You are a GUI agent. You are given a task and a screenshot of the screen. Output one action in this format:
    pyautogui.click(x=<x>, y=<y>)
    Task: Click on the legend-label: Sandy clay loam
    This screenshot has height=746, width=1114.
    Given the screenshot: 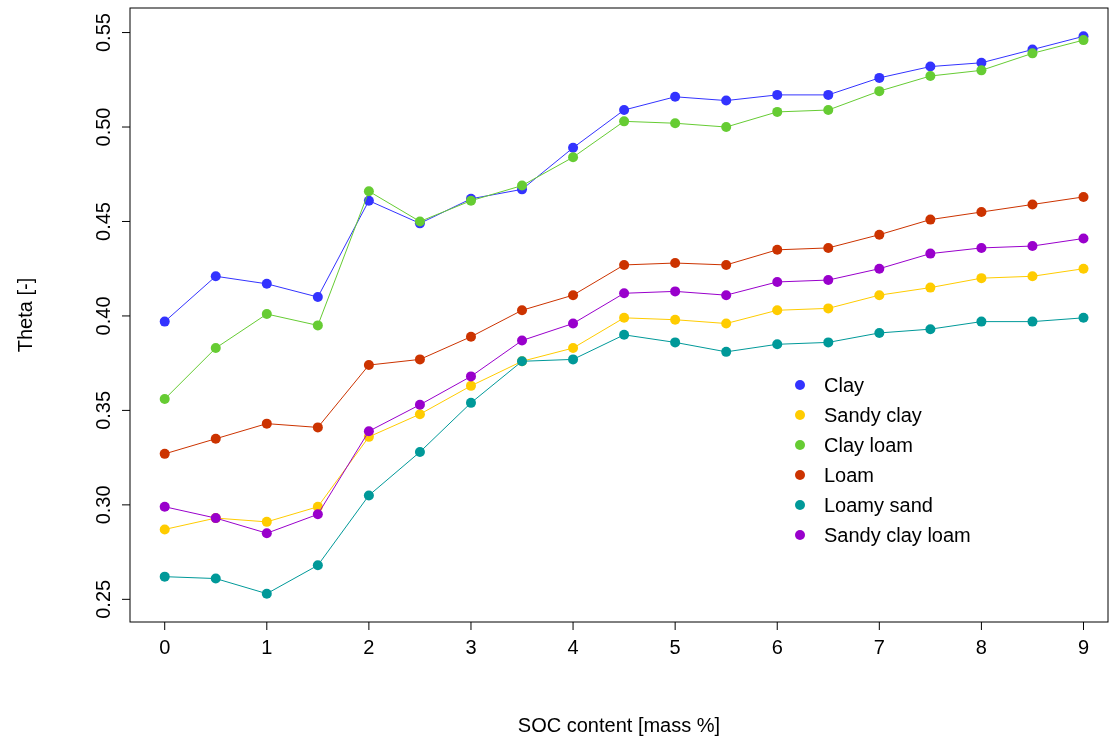 What is the action you would take?
    pyautogui.click(x=897, y=535)
    